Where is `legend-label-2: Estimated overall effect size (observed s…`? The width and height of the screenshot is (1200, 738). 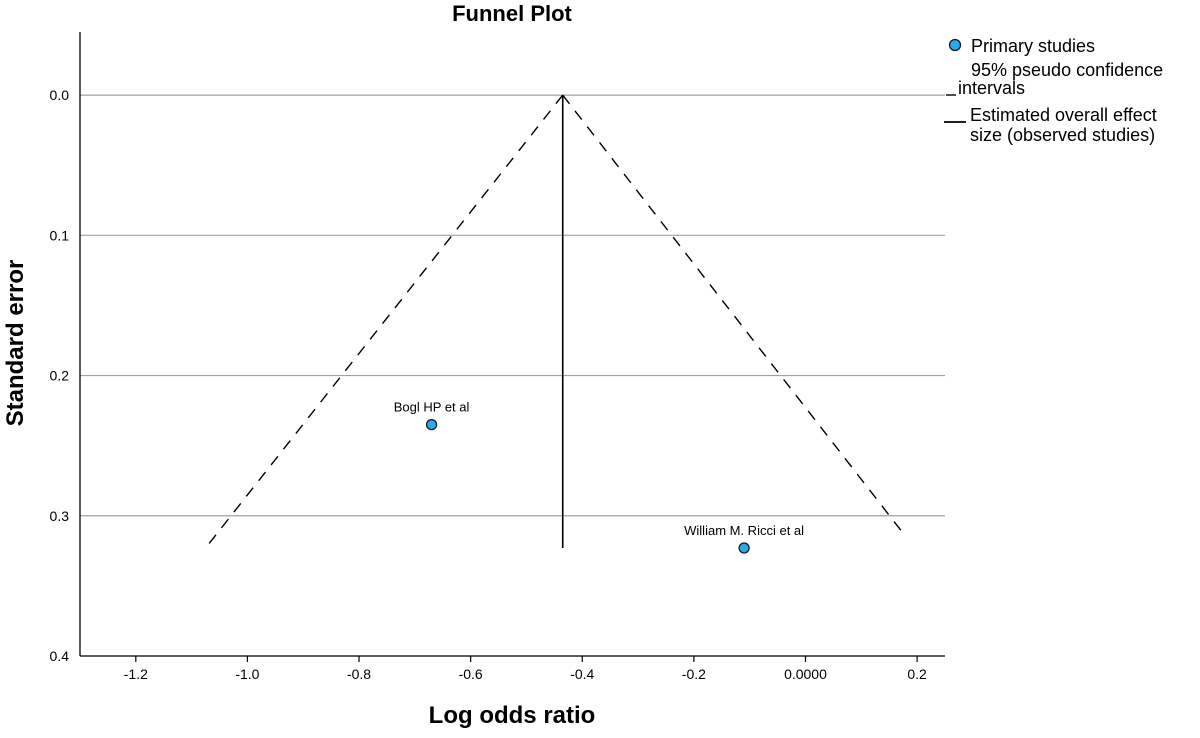 legend-label-2: Estimated overall effect size (observed s… is located at coordinates (1063, 125).